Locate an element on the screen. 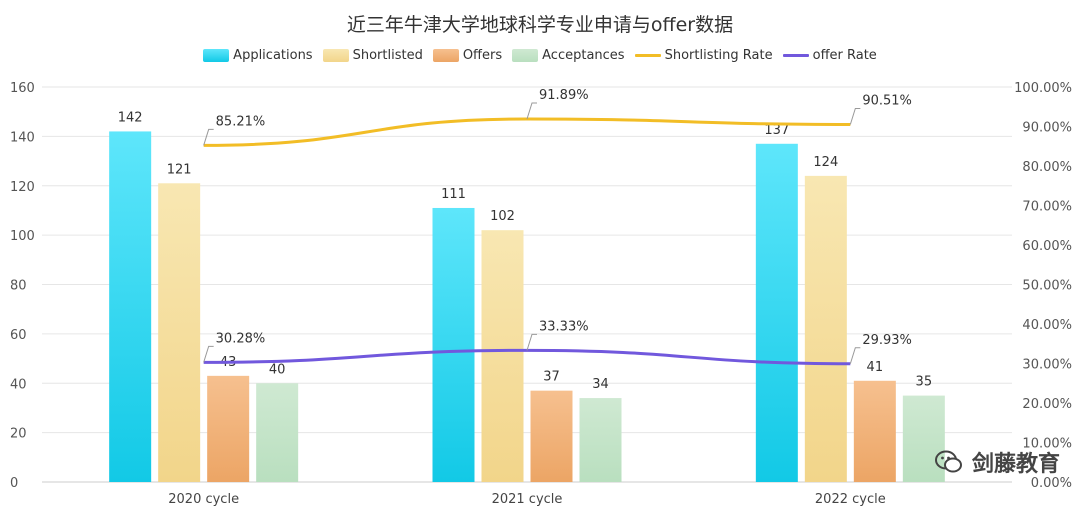  data-label-shortlisted: 124 is located at coordinates (825, 162).